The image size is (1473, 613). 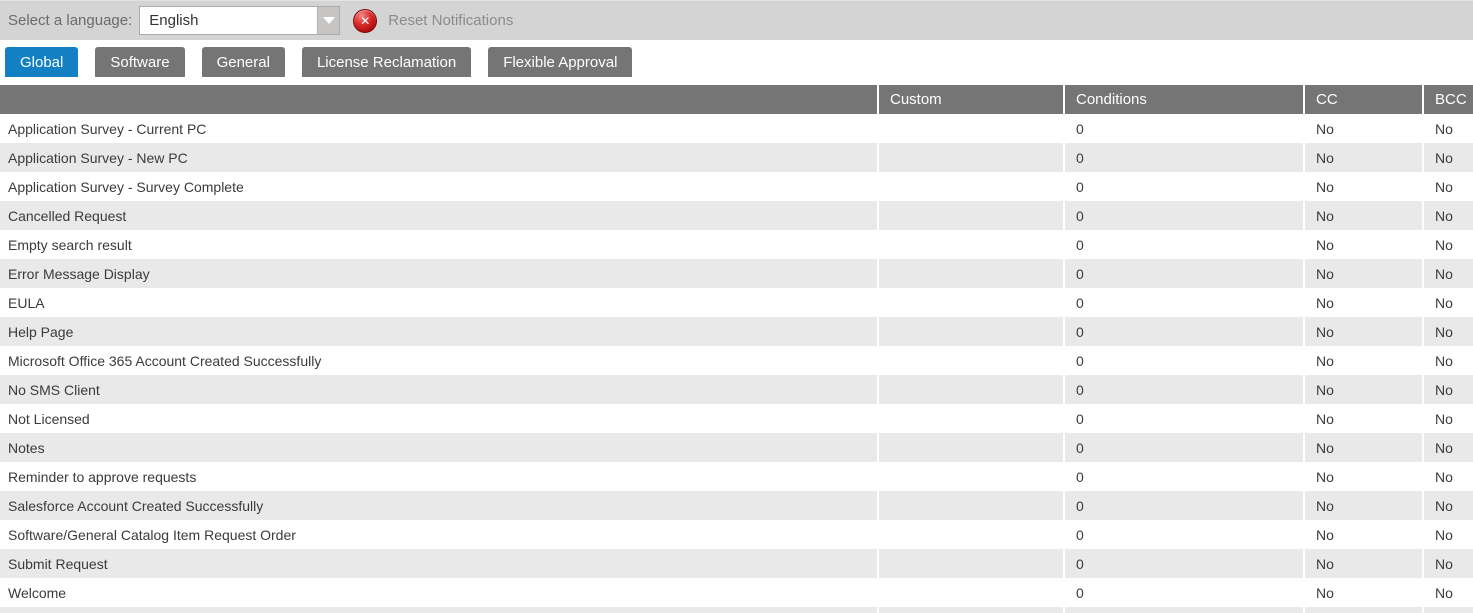 What do you see at coordinates (970, 99) in the screenshot?
I see `column-header-custom: Custom` at bounding box center [970, 99].